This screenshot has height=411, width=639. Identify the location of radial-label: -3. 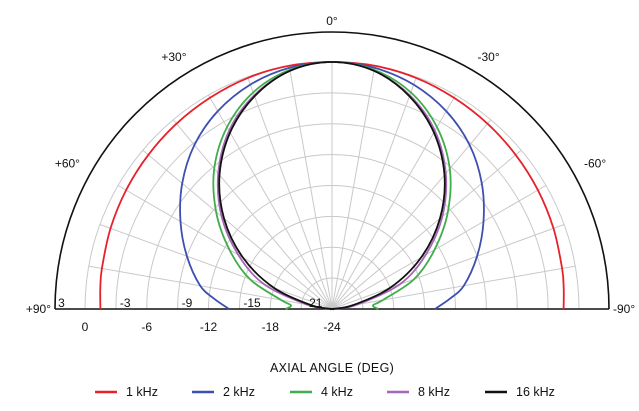
(125, 303).